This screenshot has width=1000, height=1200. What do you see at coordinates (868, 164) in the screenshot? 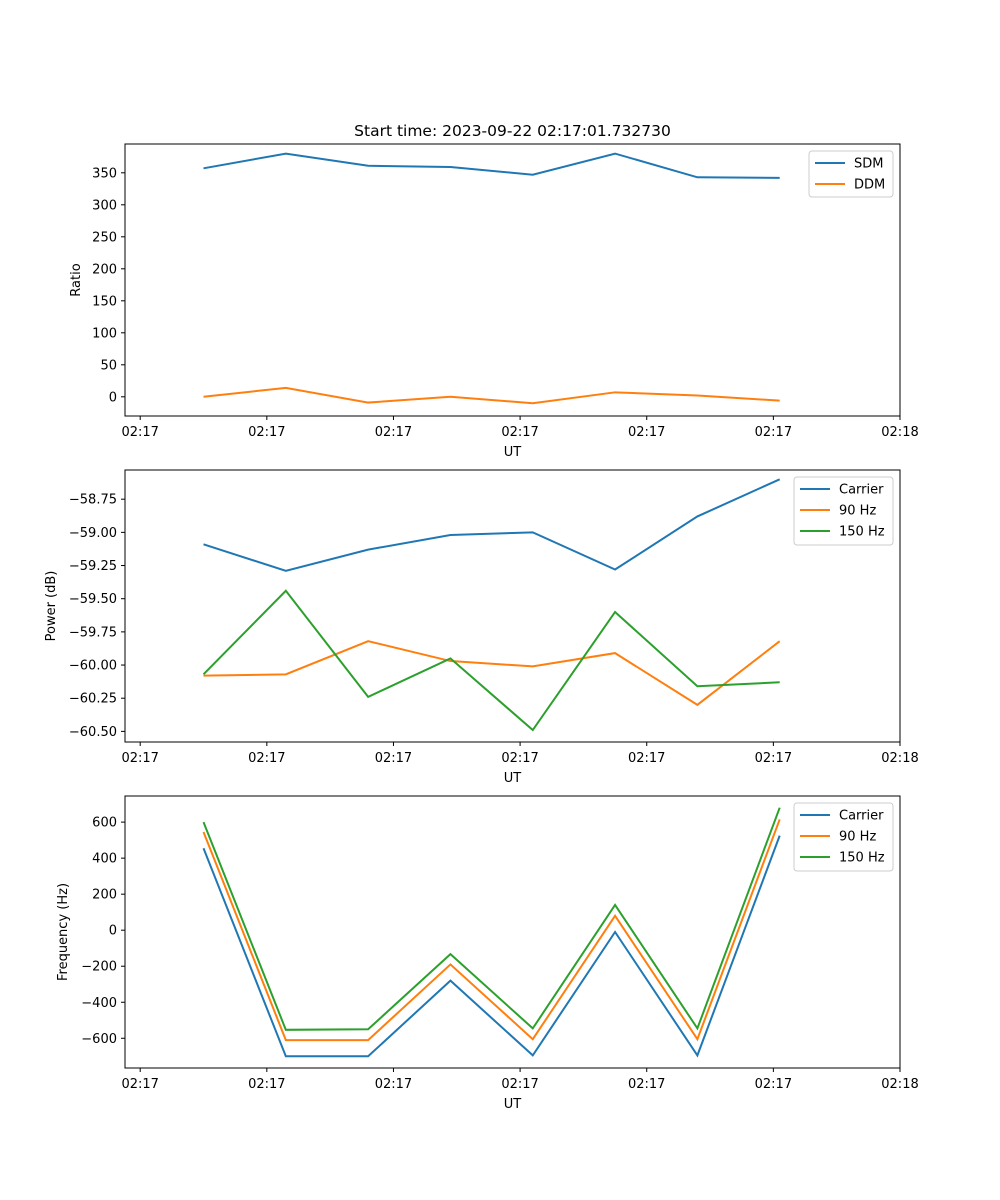
I see `legend-label-sdm: SDM` at bounding box center [868, 164].